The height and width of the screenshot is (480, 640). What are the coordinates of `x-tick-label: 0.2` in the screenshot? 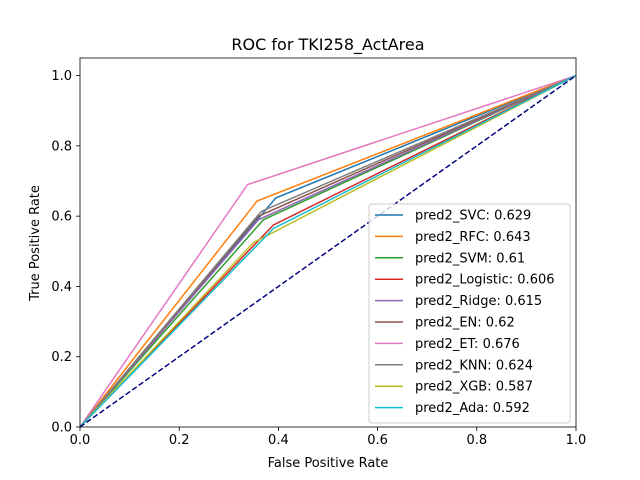 It's located at (179, 440).